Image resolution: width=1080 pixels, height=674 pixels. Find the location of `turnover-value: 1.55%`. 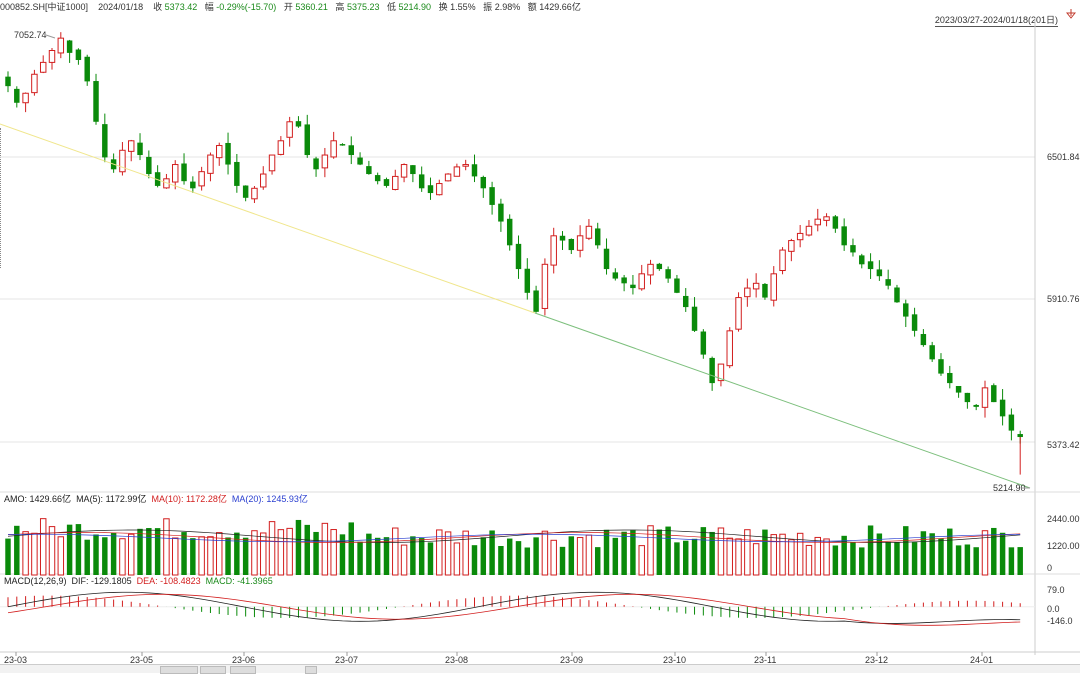

turnover-value: 1.55% is located at coordinates (463, 7).